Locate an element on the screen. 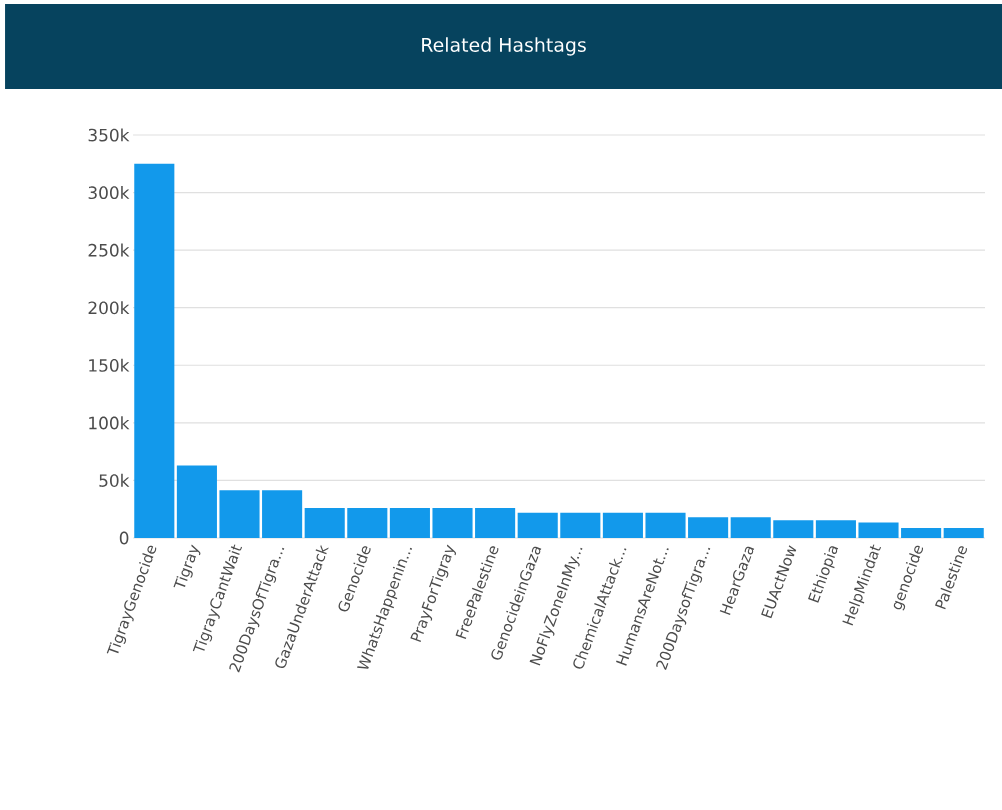  y-tick-label: 200k is located at coordinates (109, 308).